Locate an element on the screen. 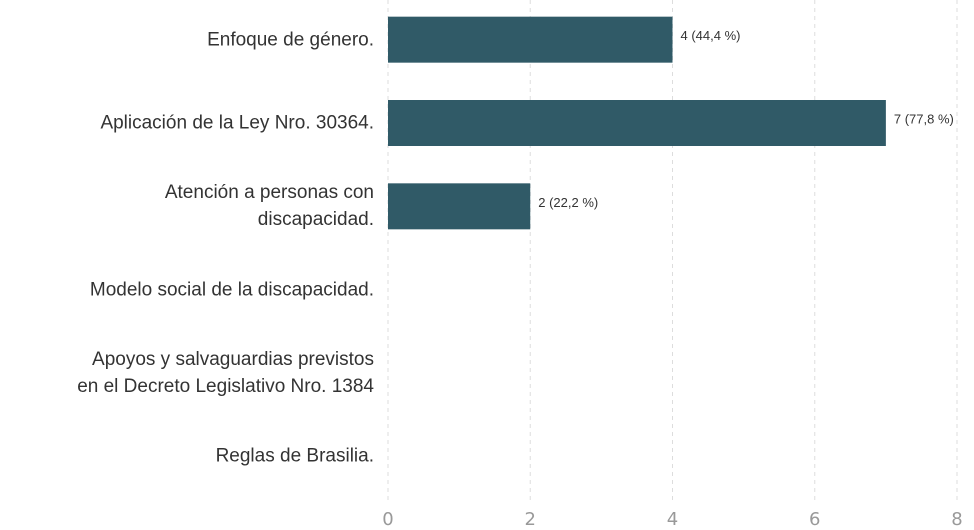 The height and width of the screenshot is (530, 974). x-tick-label: 6 is located at coordinates (814, 519).